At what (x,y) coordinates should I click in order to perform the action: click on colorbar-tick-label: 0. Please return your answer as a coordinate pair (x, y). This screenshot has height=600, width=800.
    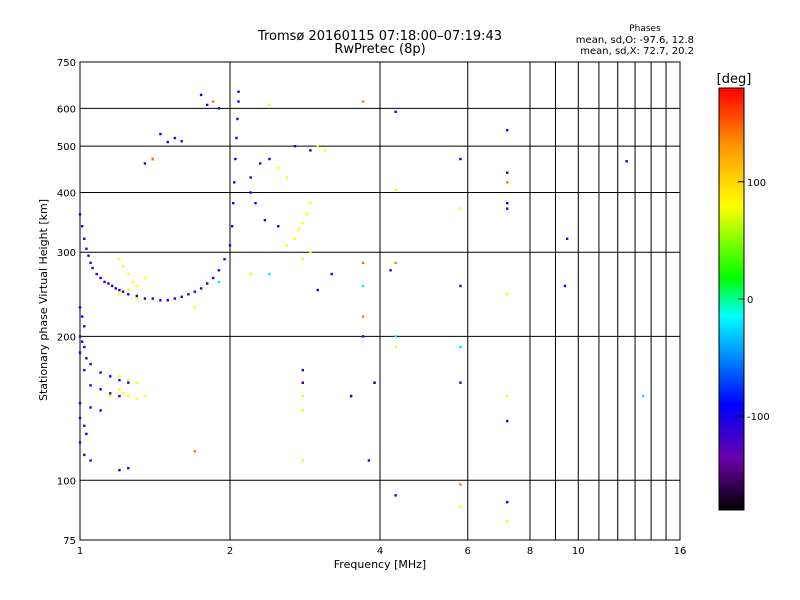
    Looking at the image, I should click on (750, 300).